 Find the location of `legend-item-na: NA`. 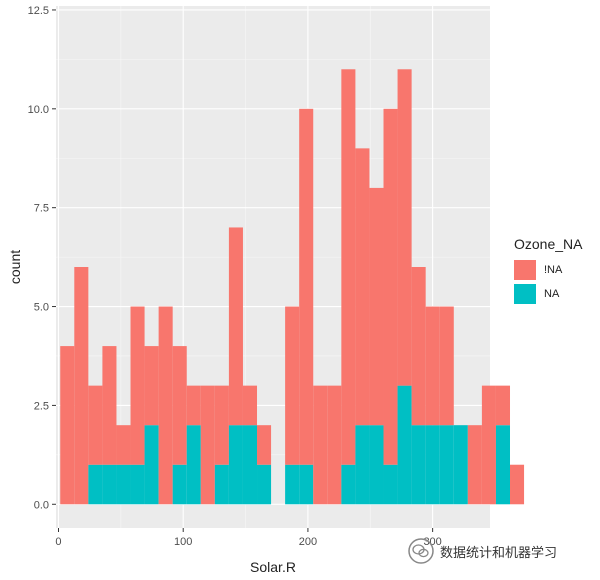

legend-item-na: NA is located at coordinates (548, 294).